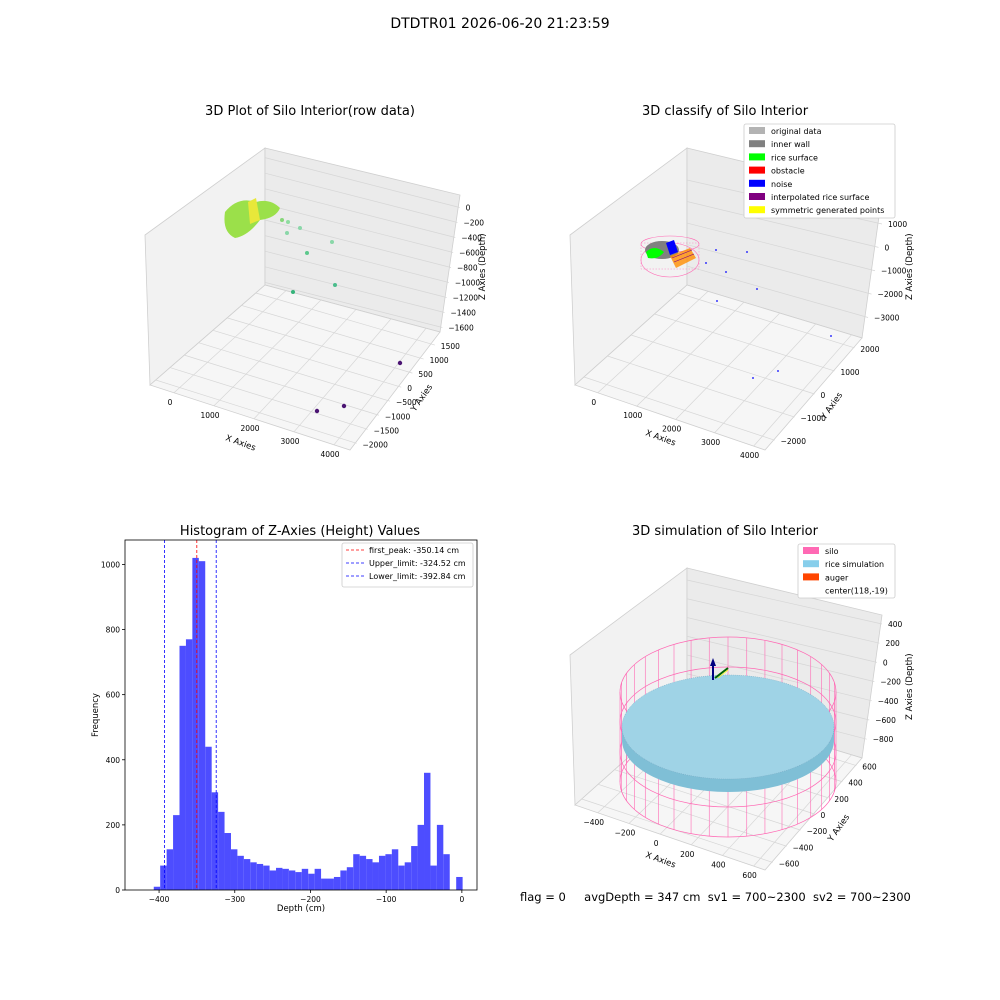 The image size is (1000, 1000). I want to click on z-tick-label: −1400, so click(464, 313).